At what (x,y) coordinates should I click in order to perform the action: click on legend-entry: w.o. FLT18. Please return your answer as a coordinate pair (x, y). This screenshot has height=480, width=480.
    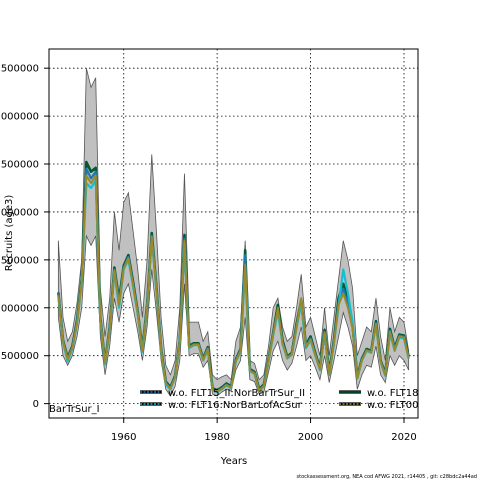
    Looking at the image, I should click on (379, 393).